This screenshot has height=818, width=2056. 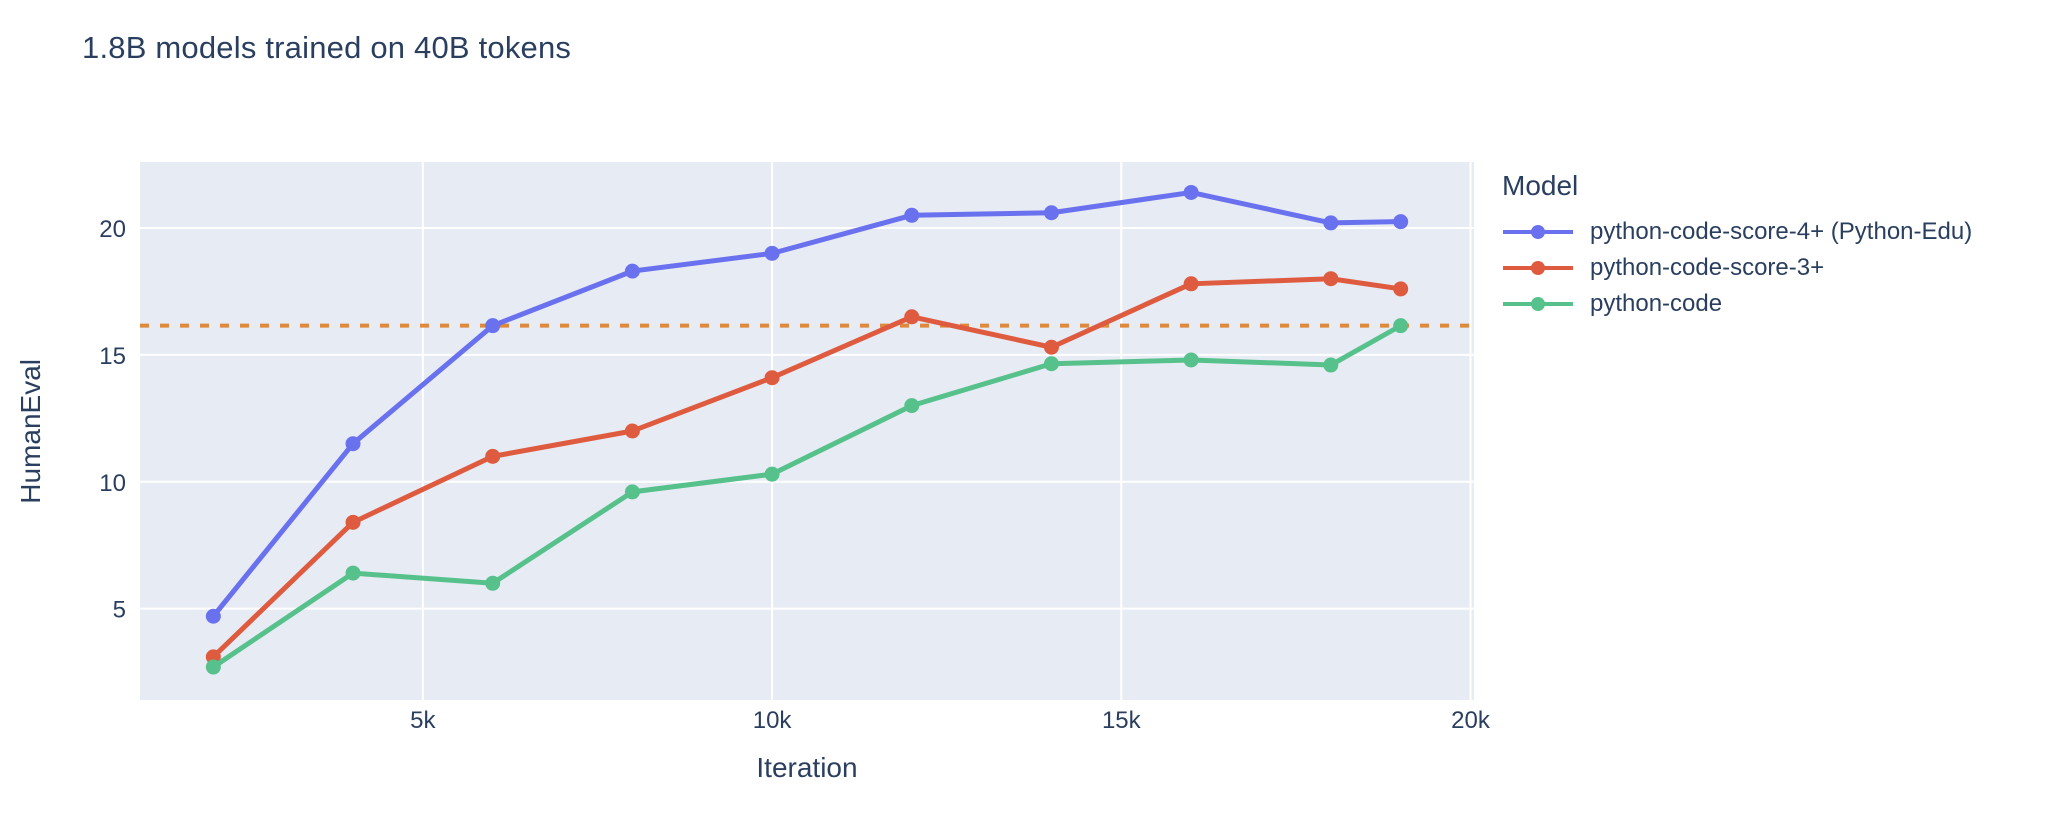 I want to click on x-tick-label: 10k, so click(x=773, y=720).